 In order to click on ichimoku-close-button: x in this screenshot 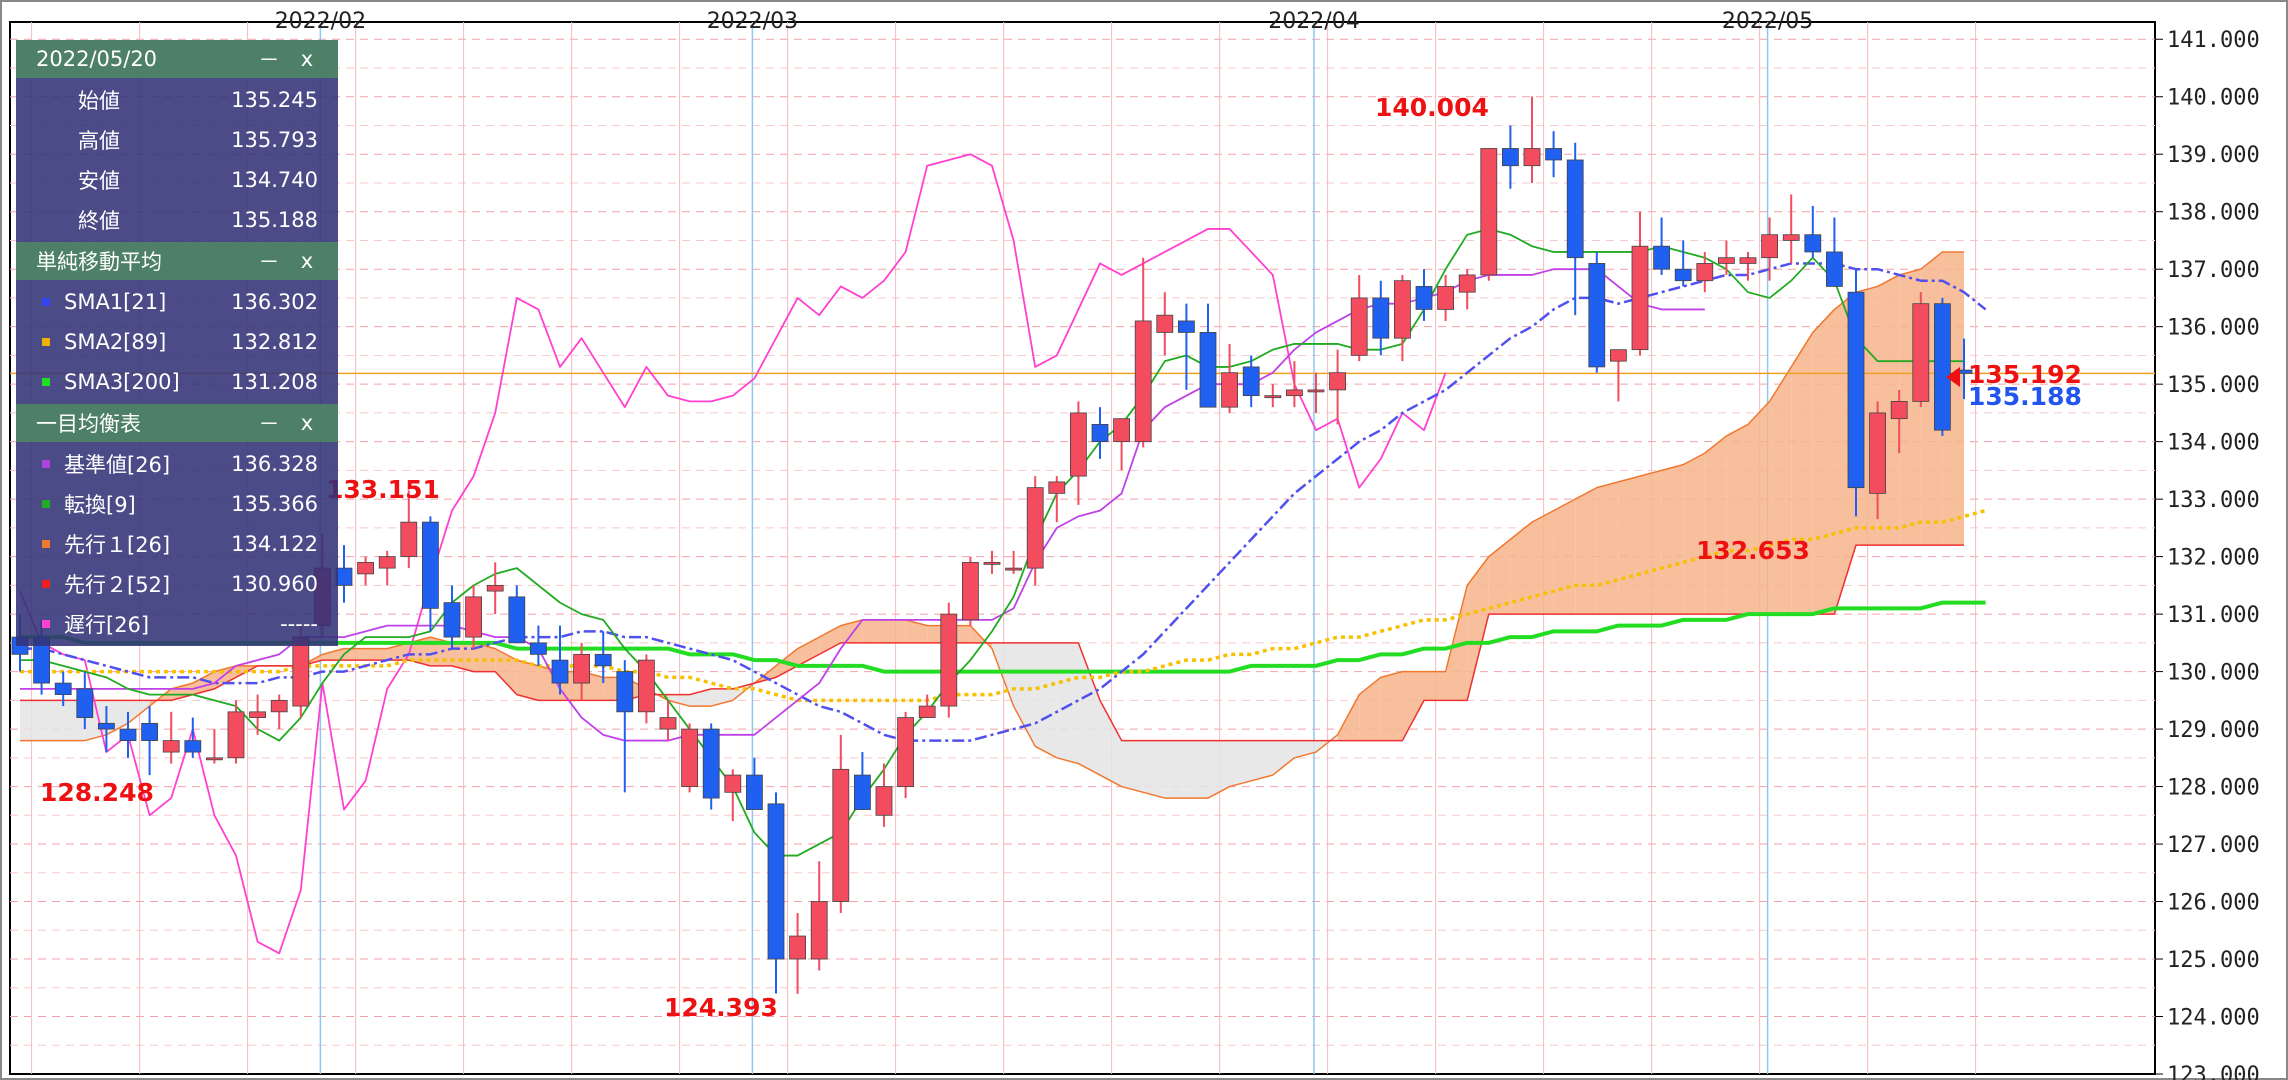, I will do `click(307, 423)`.